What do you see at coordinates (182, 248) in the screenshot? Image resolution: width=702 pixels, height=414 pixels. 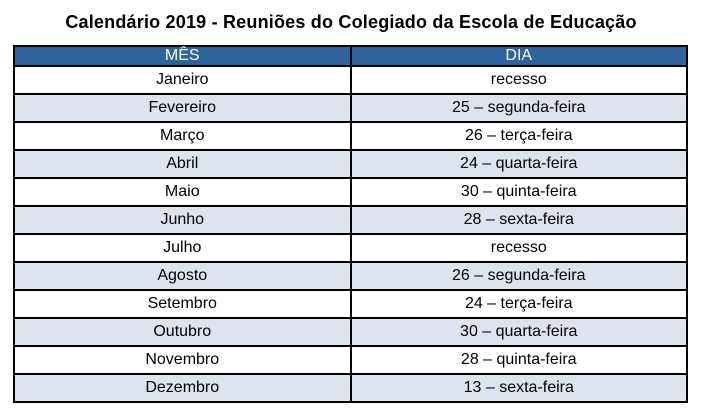 I see `mes-cell: Julho` at bounding box center [182, 248].